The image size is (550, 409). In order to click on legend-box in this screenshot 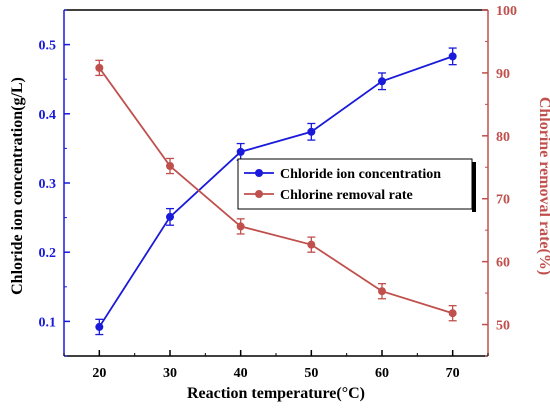, I will do `click(355, 184)`.